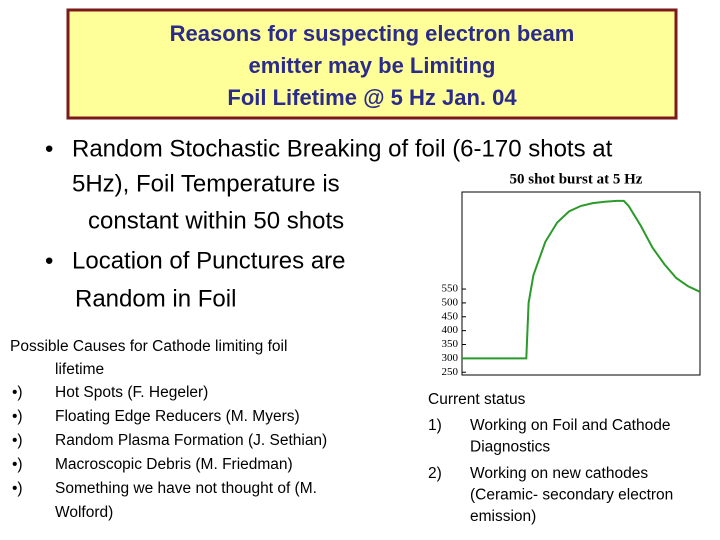 This screenshot has width=720, height=540. I want to click on title-line: emitter may be Limiting, so click(372, 65).